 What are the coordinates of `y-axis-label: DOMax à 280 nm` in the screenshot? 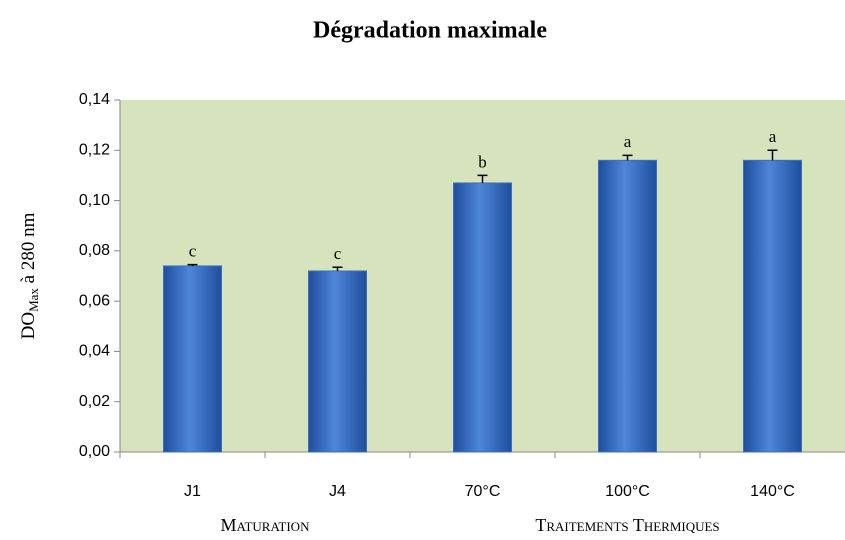 It's located at (29, 275).